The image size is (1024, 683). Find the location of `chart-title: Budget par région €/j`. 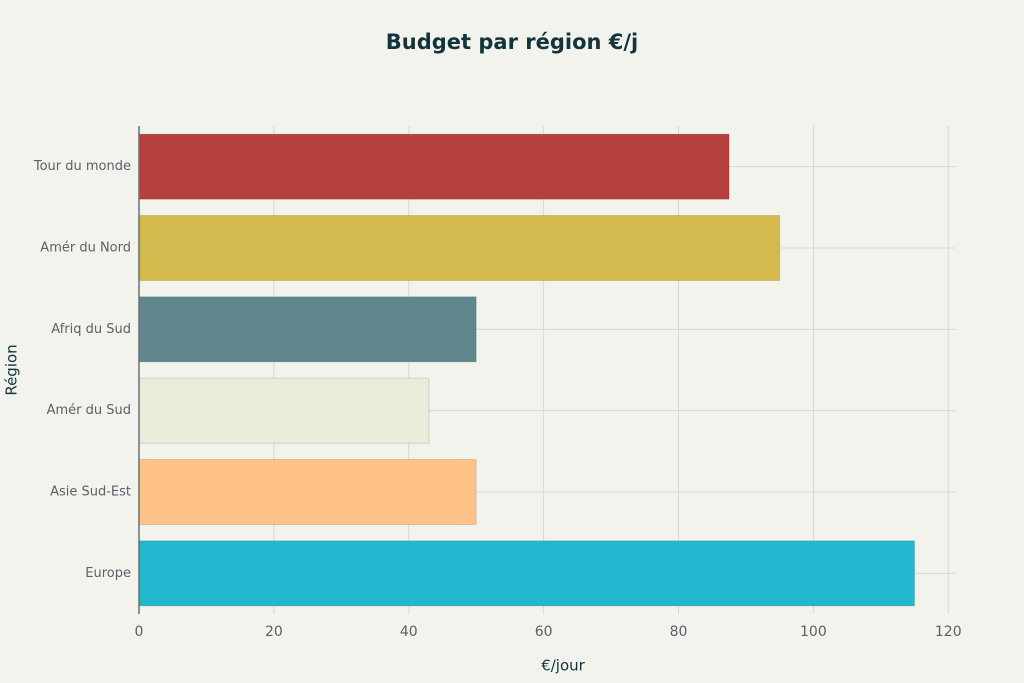

chart-title: Budget par région €/j is located at coordinates (512, 42).